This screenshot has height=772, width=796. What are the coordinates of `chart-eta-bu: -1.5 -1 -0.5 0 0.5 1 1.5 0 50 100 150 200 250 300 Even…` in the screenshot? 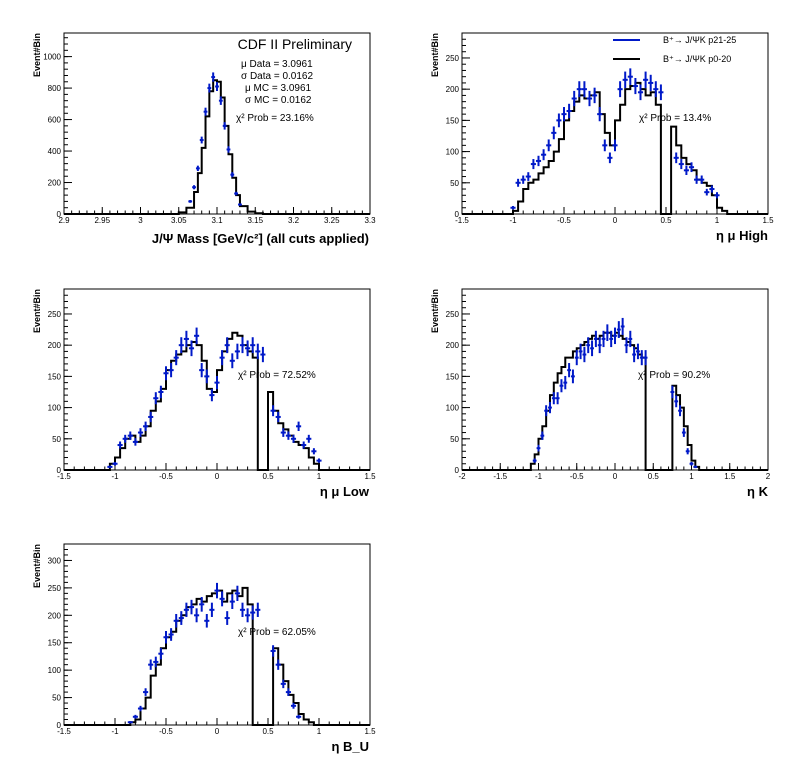 It's located at (204, 648).